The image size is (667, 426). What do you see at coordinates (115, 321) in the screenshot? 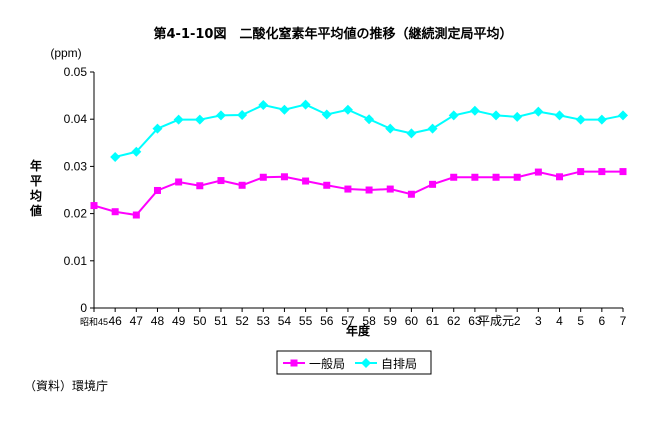
I see `x-tick-label: 46` at bounding box center [115, 321].